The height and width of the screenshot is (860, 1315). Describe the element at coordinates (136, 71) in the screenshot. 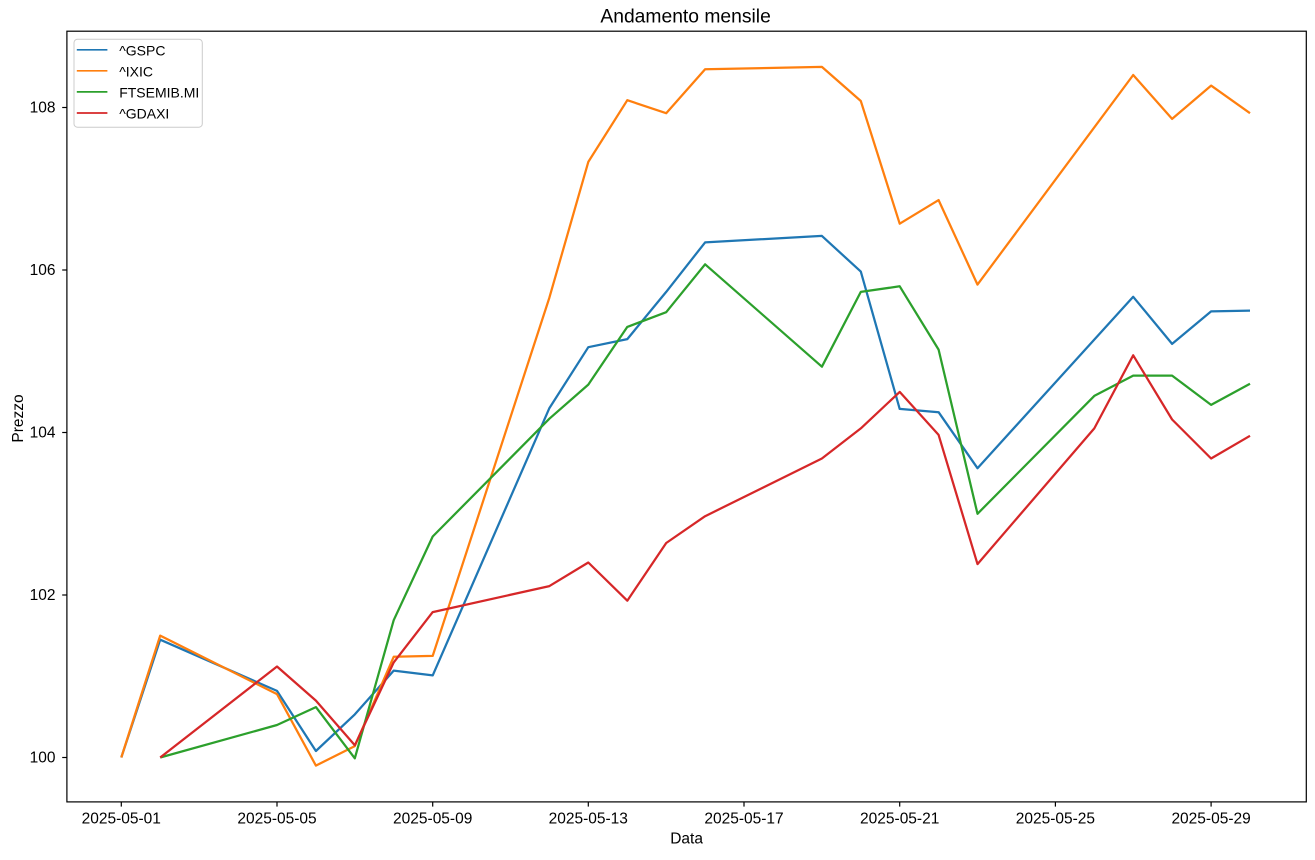

I see `svg-text: ^IXIC` at that location.